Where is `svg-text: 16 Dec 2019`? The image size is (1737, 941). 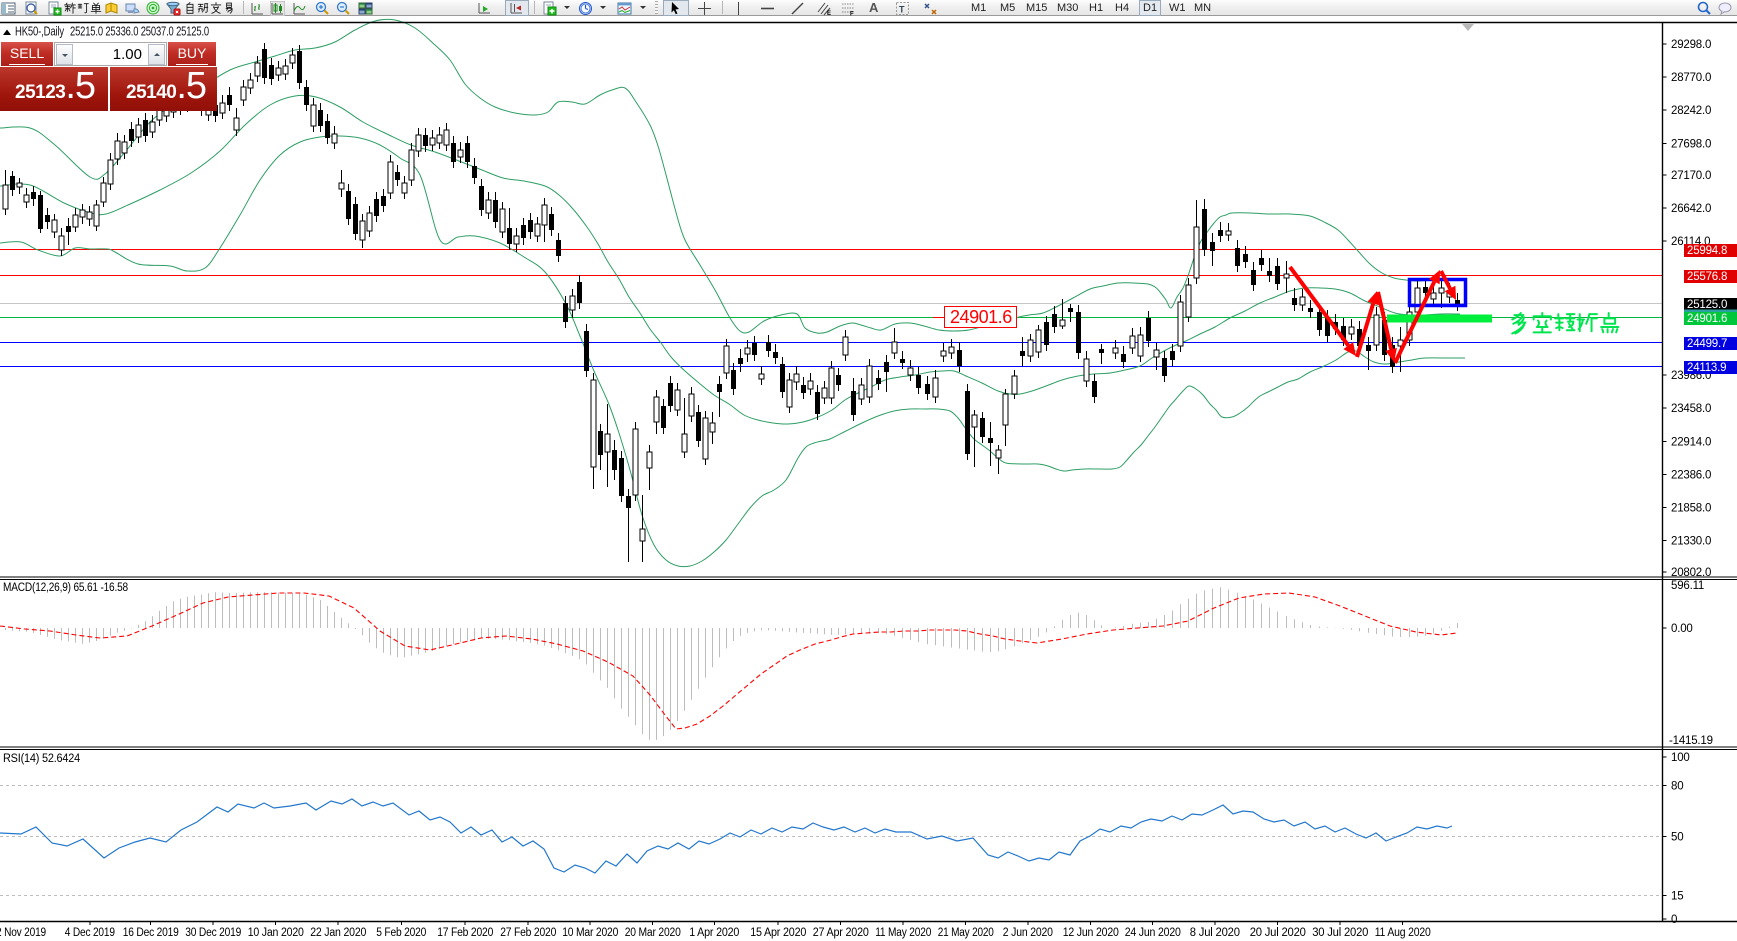 svg-text: 16 Dec 2019 is located at coordinates (151, 933).